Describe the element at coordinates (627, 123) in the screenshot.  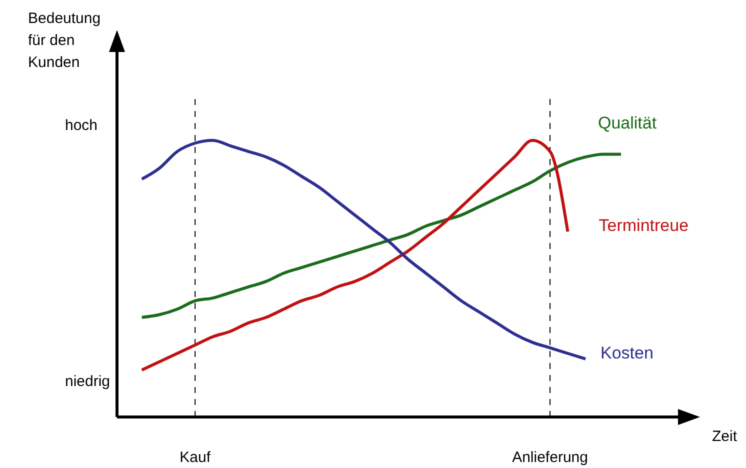
I see `series-label: Qualität` at that location.